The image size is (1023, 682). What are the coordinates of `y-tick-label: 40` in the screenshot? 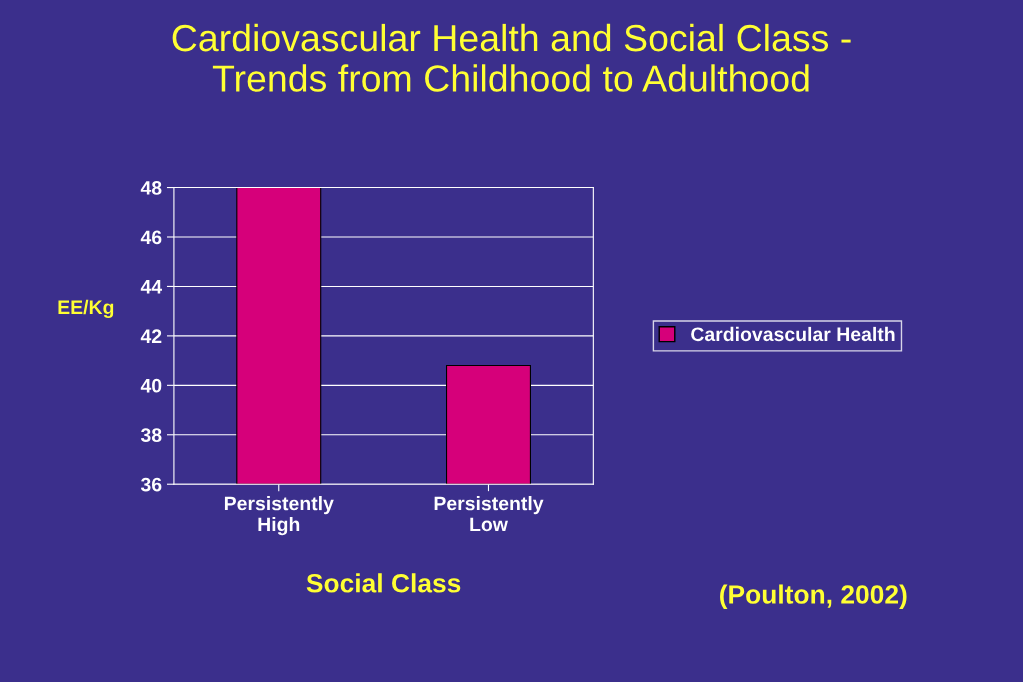 It's located at (151, 385).